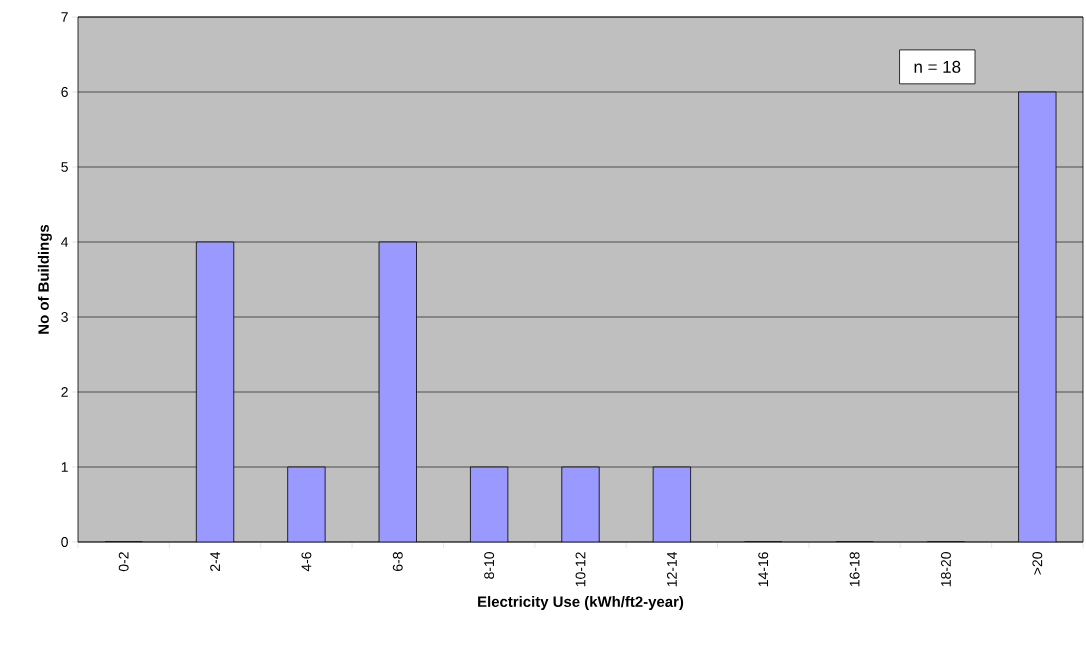 This screenshot has height=660, width=1086. Describe the element at coordinates (215, 561) in the screenshot. I see `x-tick-label: 2-4` at that location.